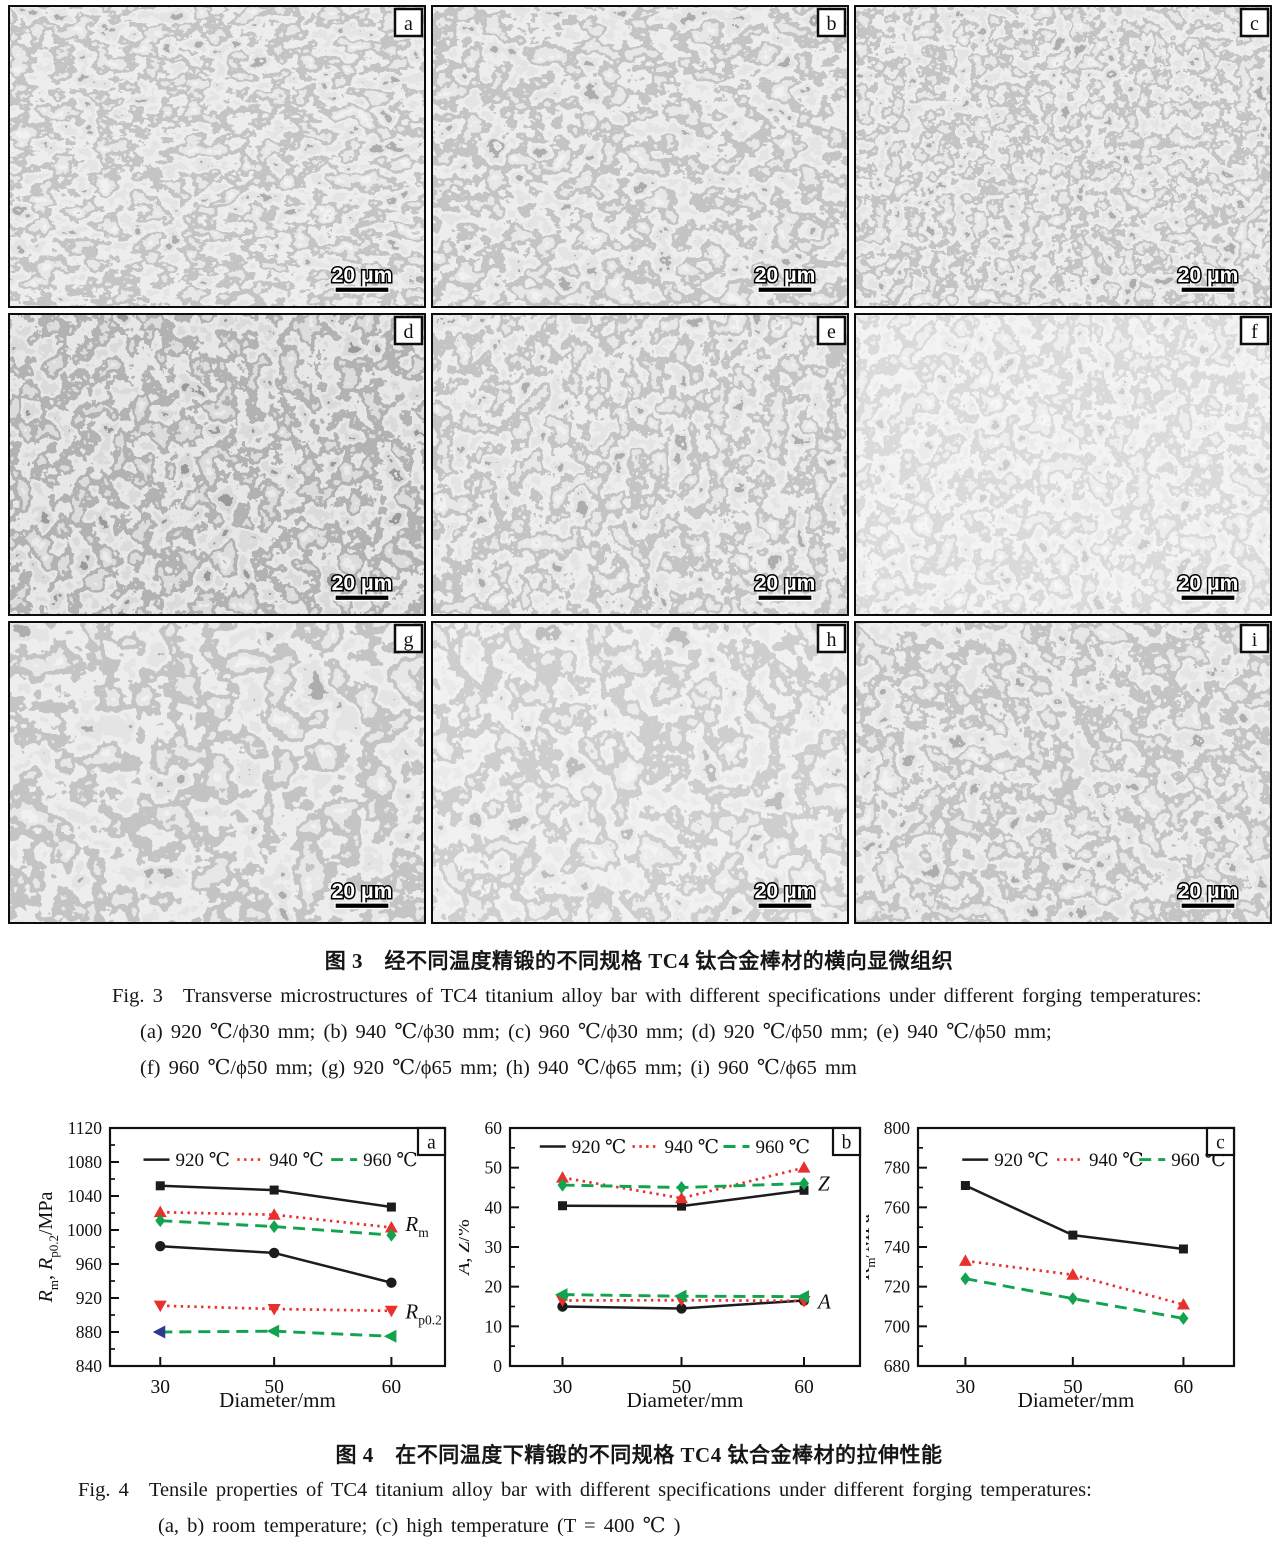  What do you see at coordinates (494, 1207) in the screenshot?
I see `svg-text: 40` at bounding box center [494, 1207].